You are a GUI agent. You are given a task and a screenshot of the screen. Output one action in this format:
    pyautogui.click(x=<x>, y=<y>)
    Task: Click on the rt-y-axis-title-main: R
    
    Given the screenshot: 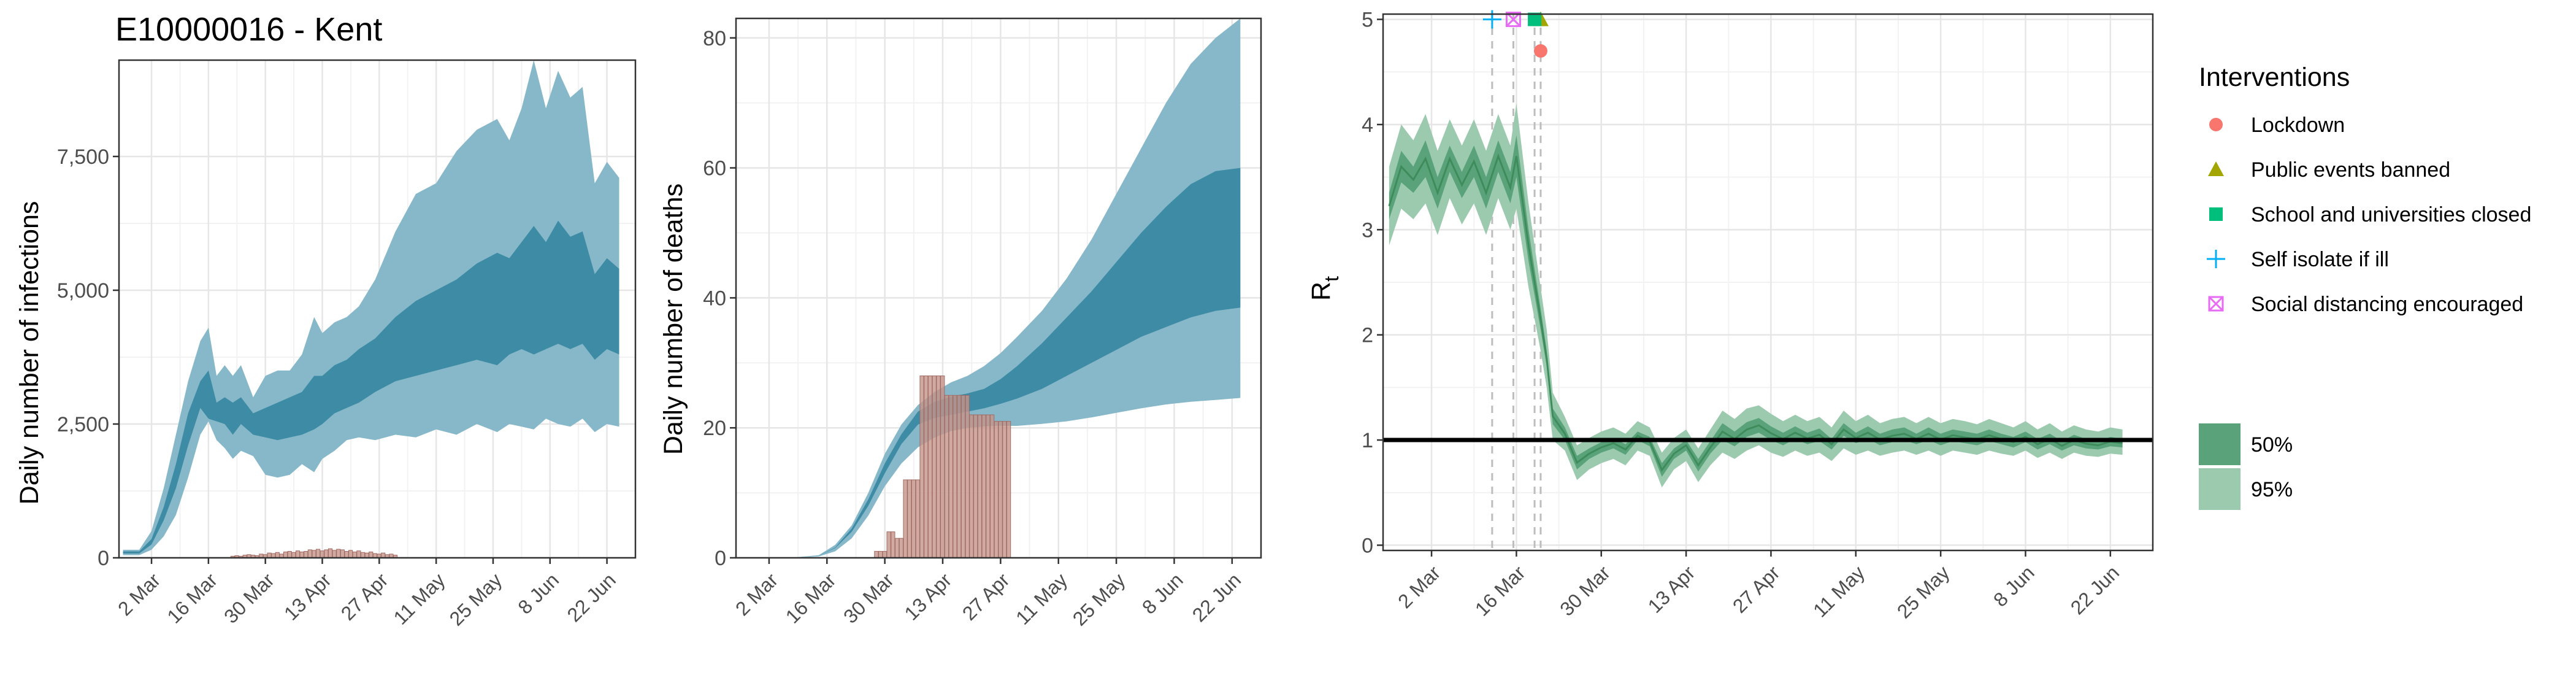 What is the action you would take?
    pyautogui.click(x=1321, y=291)
    